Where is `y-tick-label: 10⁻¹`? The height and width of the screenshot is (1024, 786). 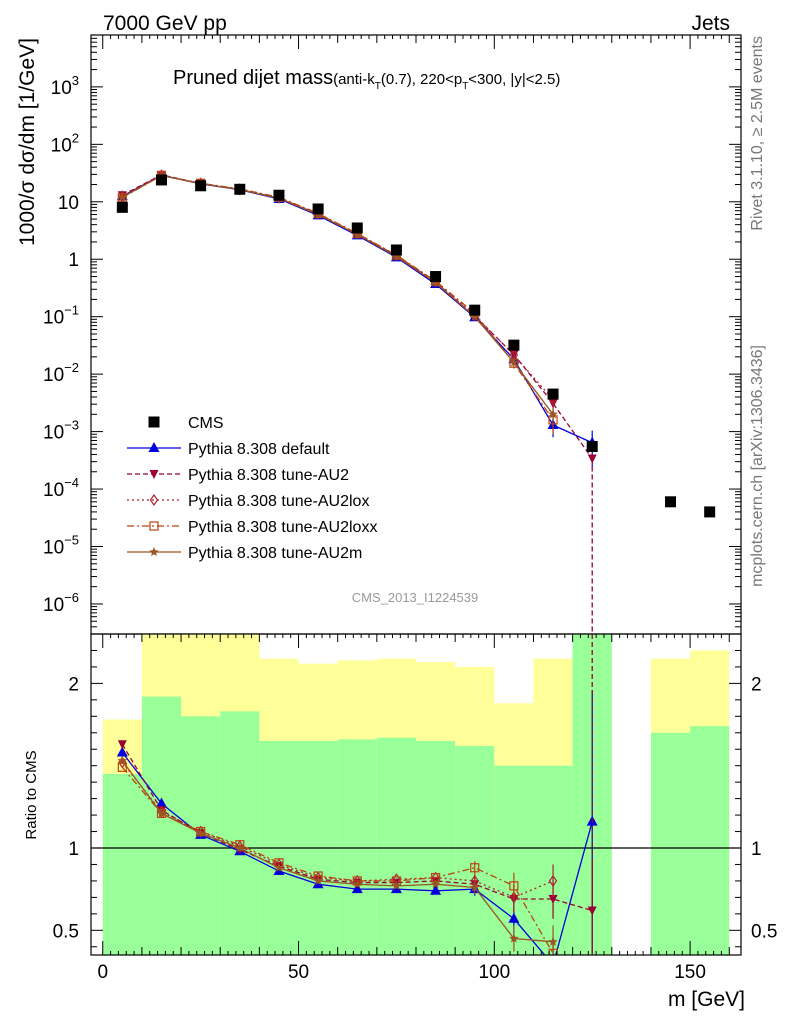
y-tick-label: 10⁻¹ is located at coordinates (61, 316).